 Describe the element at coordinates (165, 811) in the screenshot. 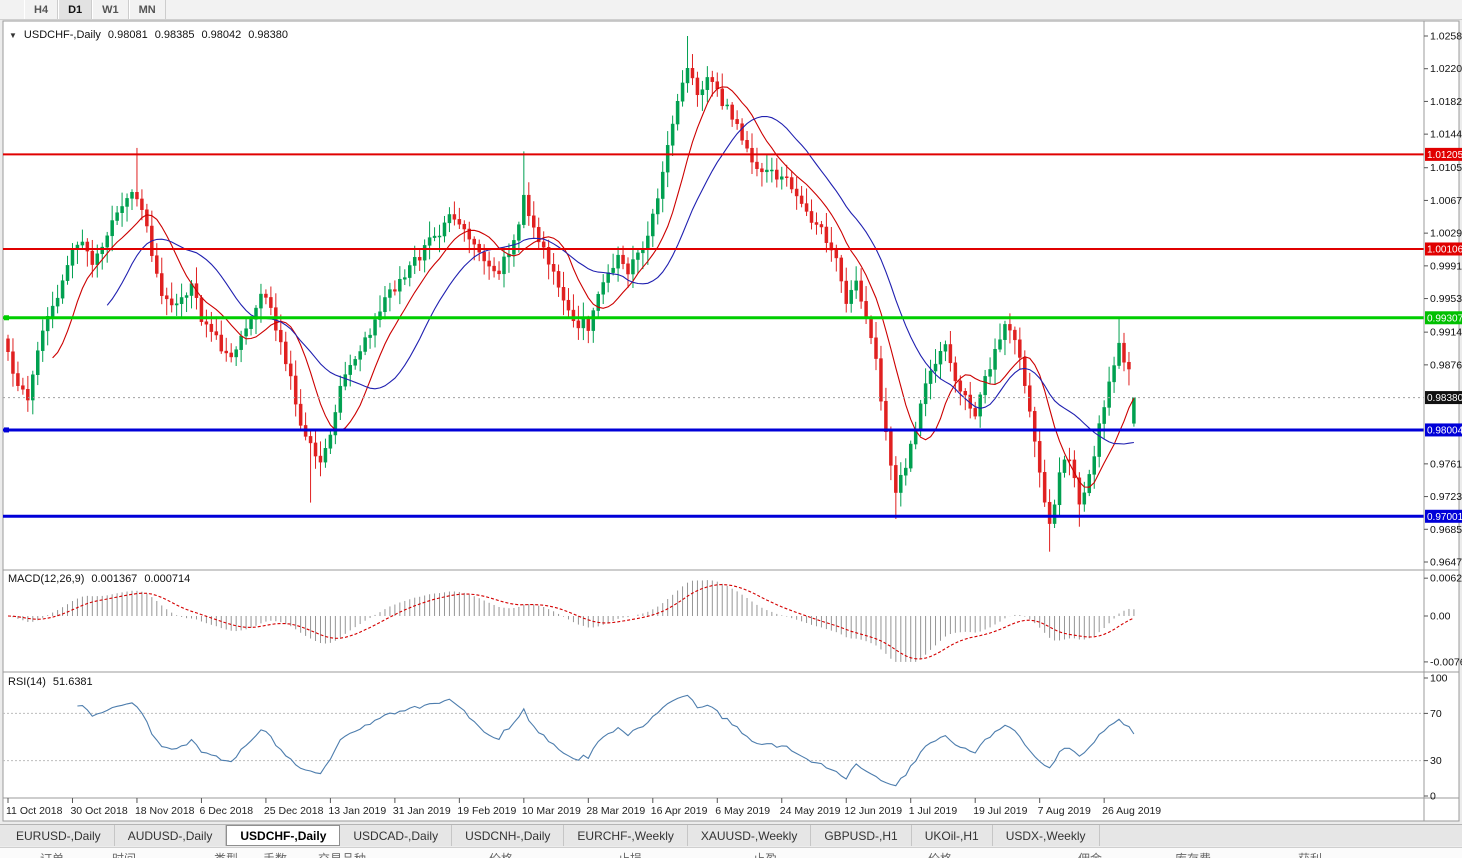

I see `svg-text: 18 Nov 2018` at that location.